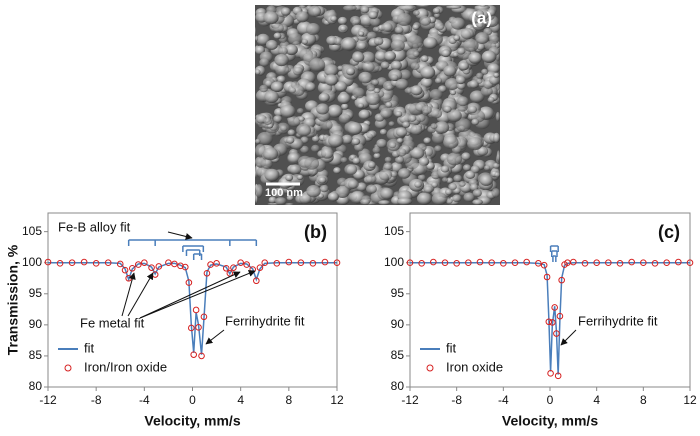  Describe the element at coordinates (550, 318) in the screenshot. I see `fit-line` at that location.